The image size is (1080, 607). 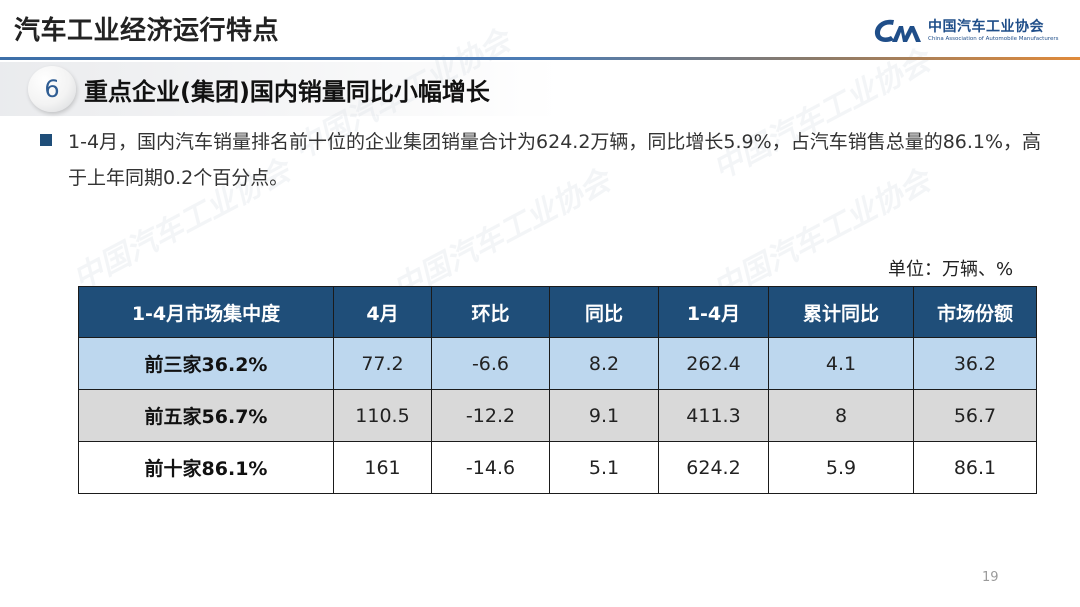 I want to click on table-cell: 624.2, so click(x=713, y=467).